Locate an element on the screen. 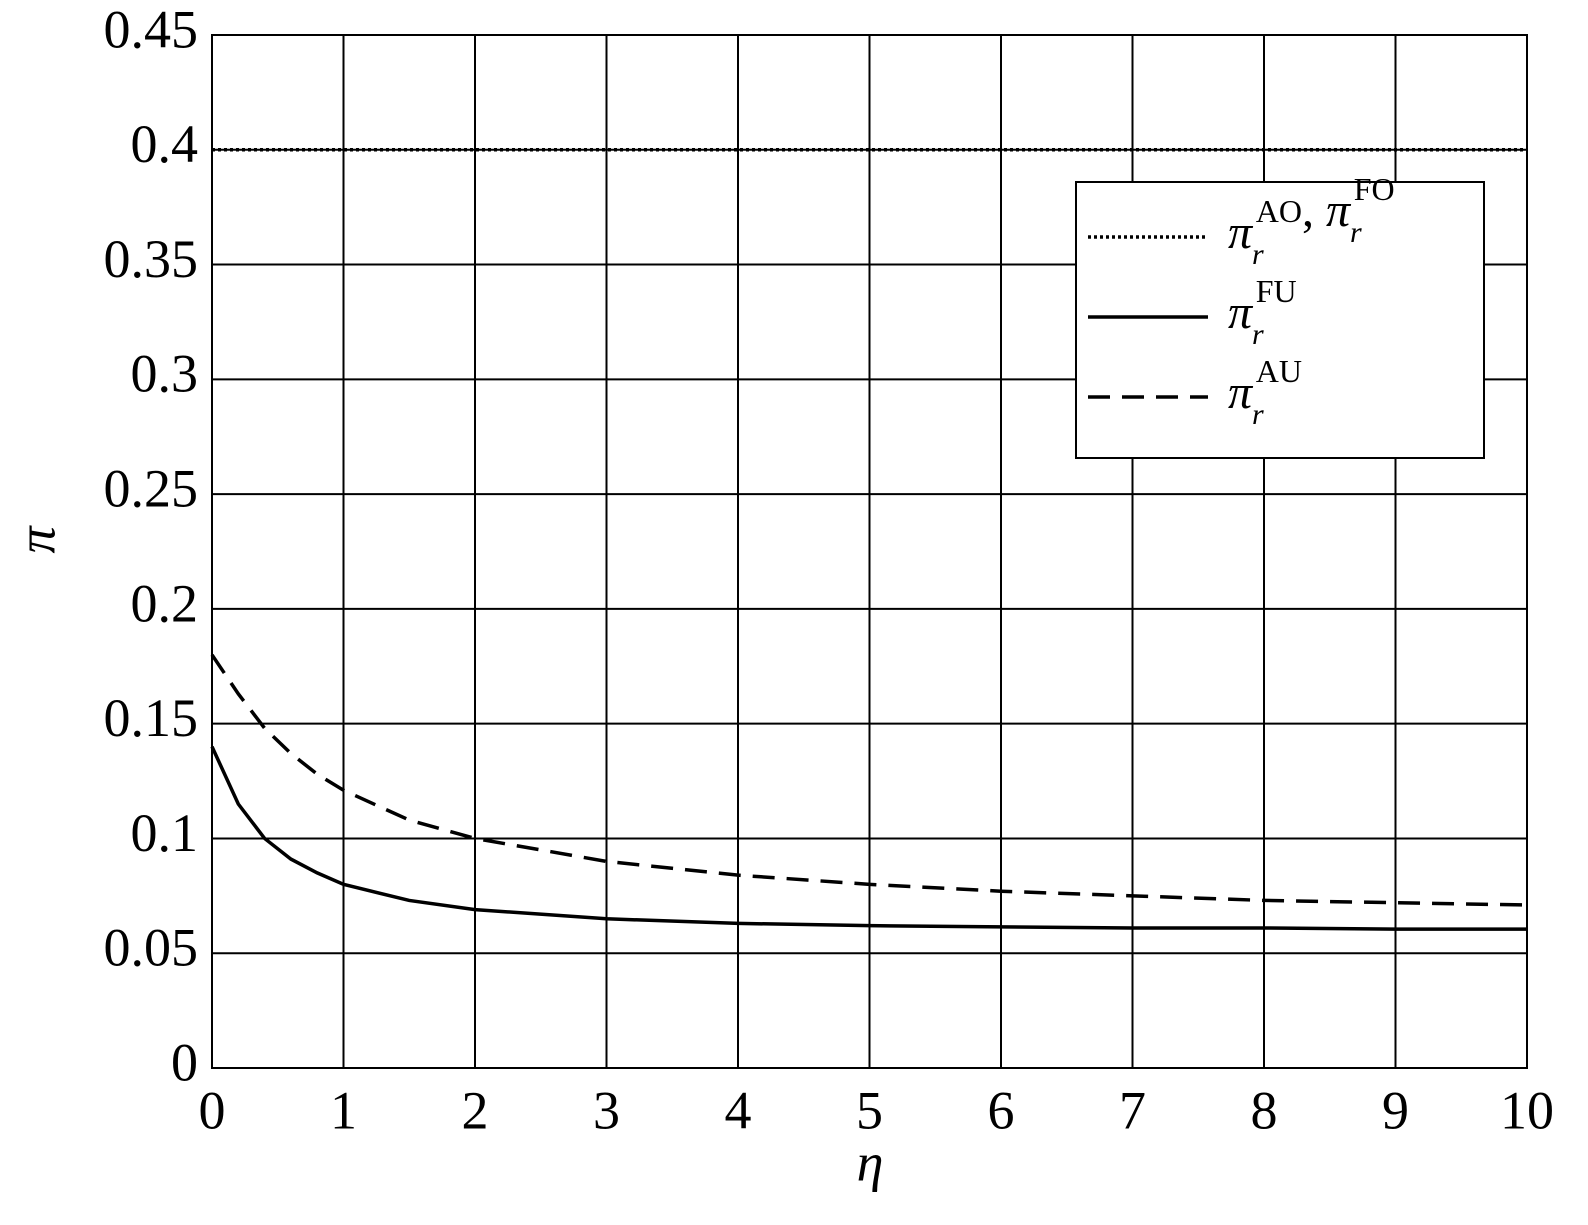 This screenshot has width=1588, height=1225. legend-box is located at coordinates (1280, 320).